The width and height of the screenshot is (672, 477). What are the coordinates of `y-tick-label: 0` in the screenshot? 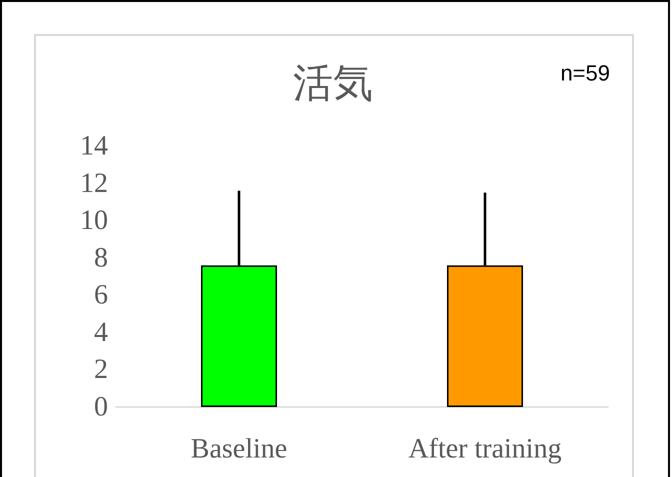 It's located at (101, 407).